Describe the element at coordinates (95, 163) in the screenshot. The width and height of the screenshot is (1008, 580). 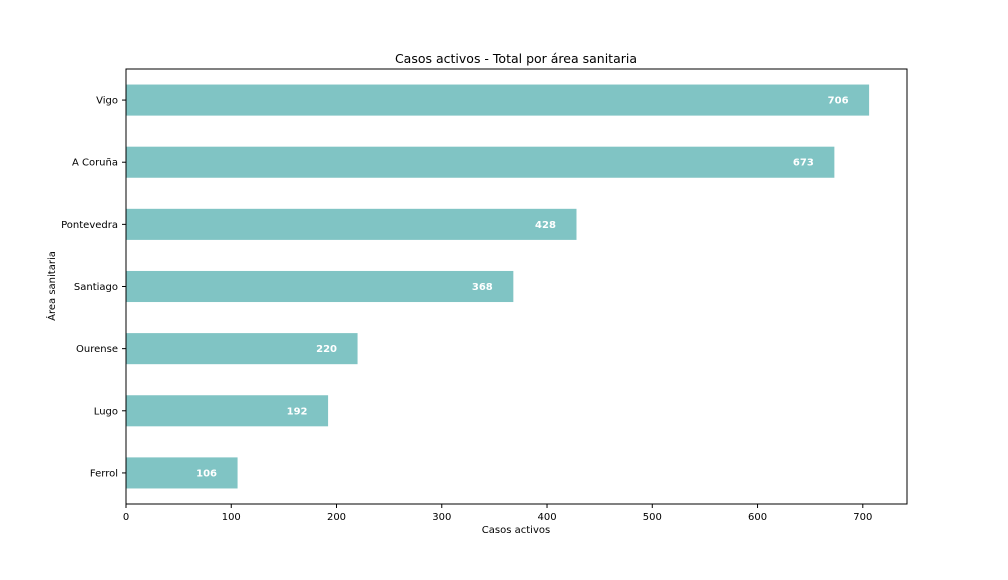
I see `y-tick-label: A Coruña` at that location.